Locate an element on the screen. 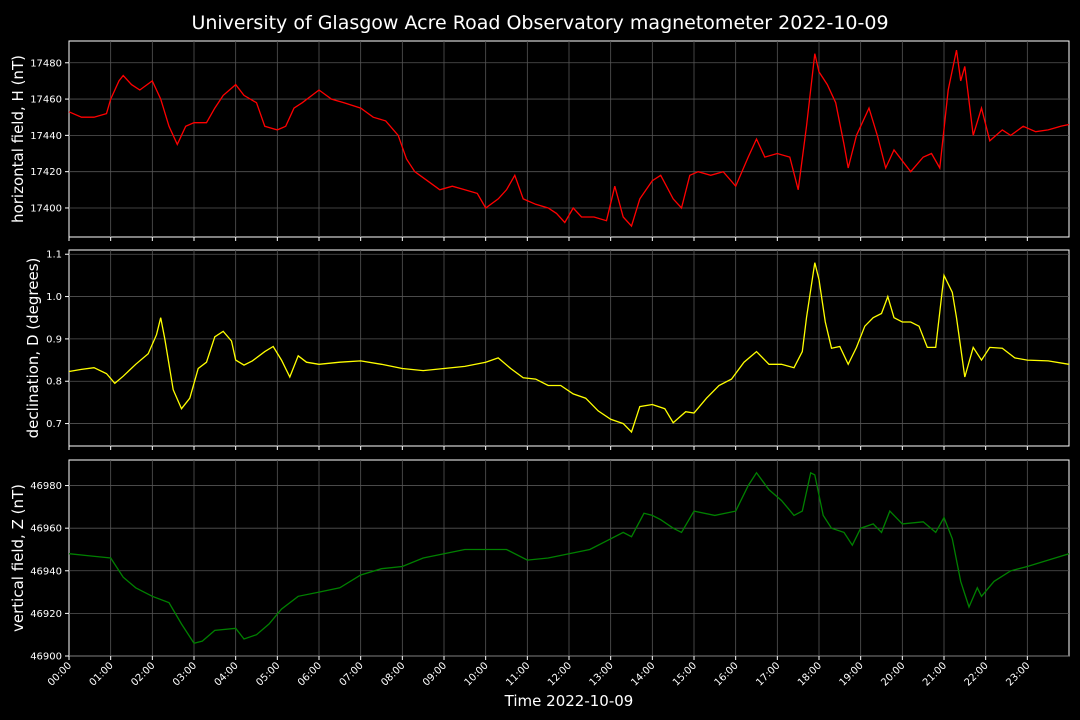 This screenshot has height=720, width=1080. x-tick-label: 19:00 is located at coordinates (852, 674).